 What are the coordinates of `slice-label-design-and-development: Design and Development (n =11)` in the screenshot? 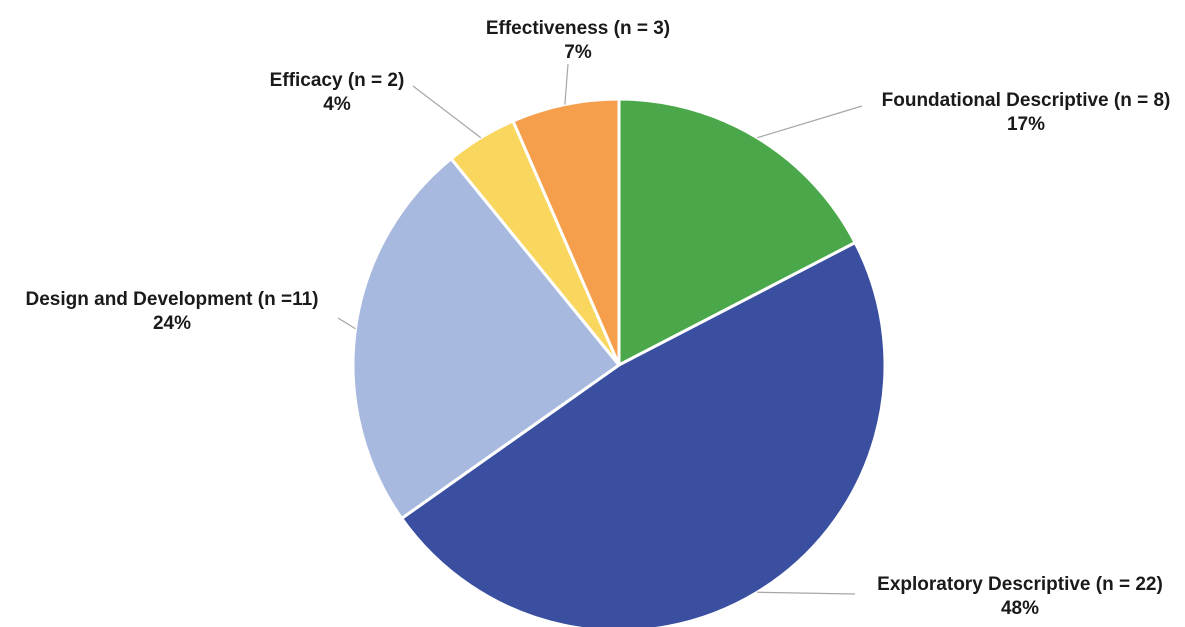 It's located at (172, 299).